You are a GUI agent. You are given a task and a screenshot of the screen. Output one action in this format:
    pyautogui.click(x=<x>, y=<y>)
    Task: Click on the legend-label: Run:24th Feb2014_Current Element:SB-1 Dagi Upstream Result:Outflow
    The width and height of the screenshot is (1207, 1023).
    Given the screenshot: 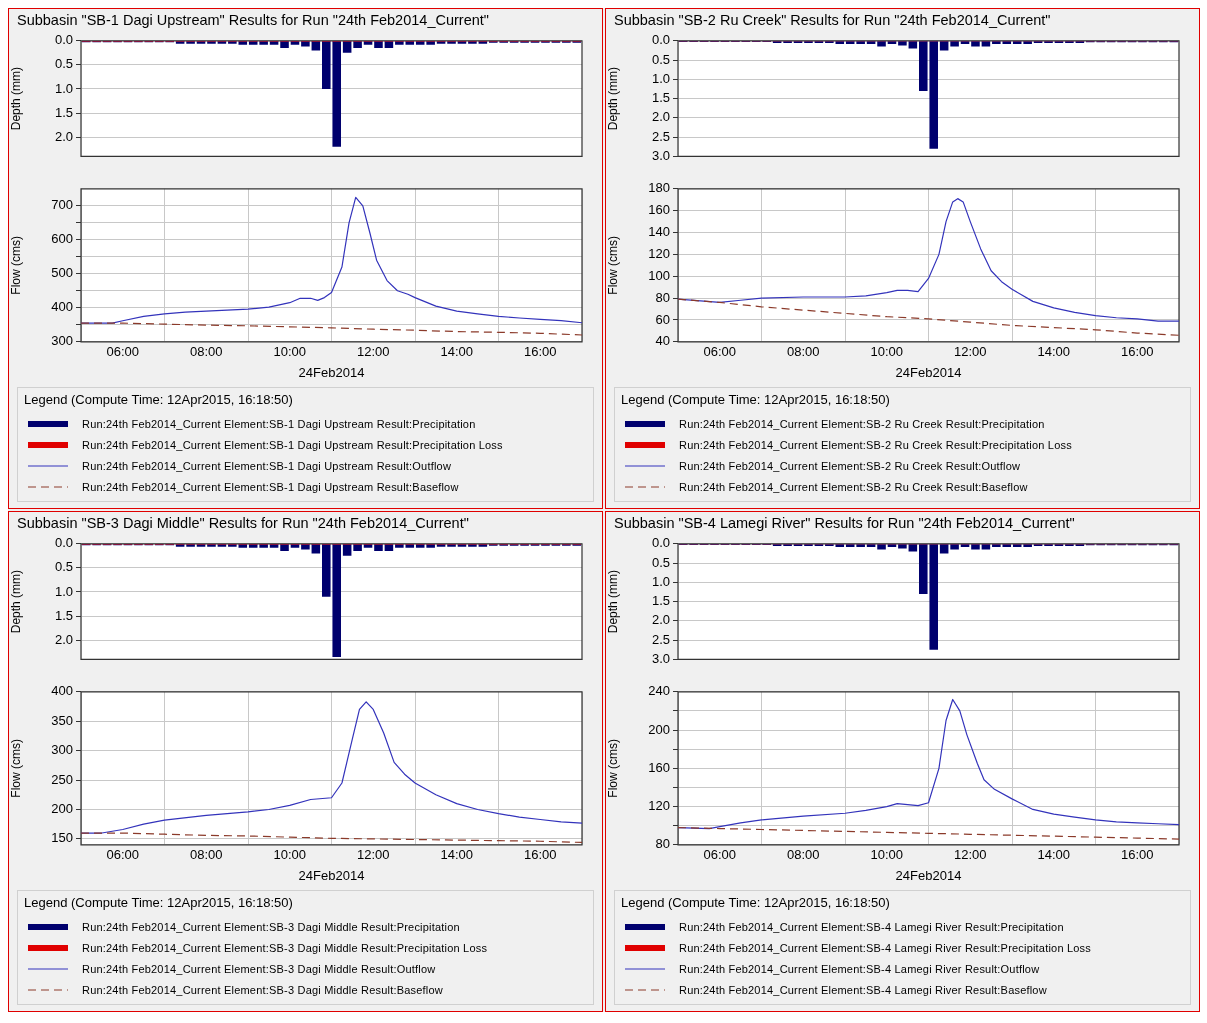 What is the action you would take?
    pyautogui.click(x=267, y=465)
    